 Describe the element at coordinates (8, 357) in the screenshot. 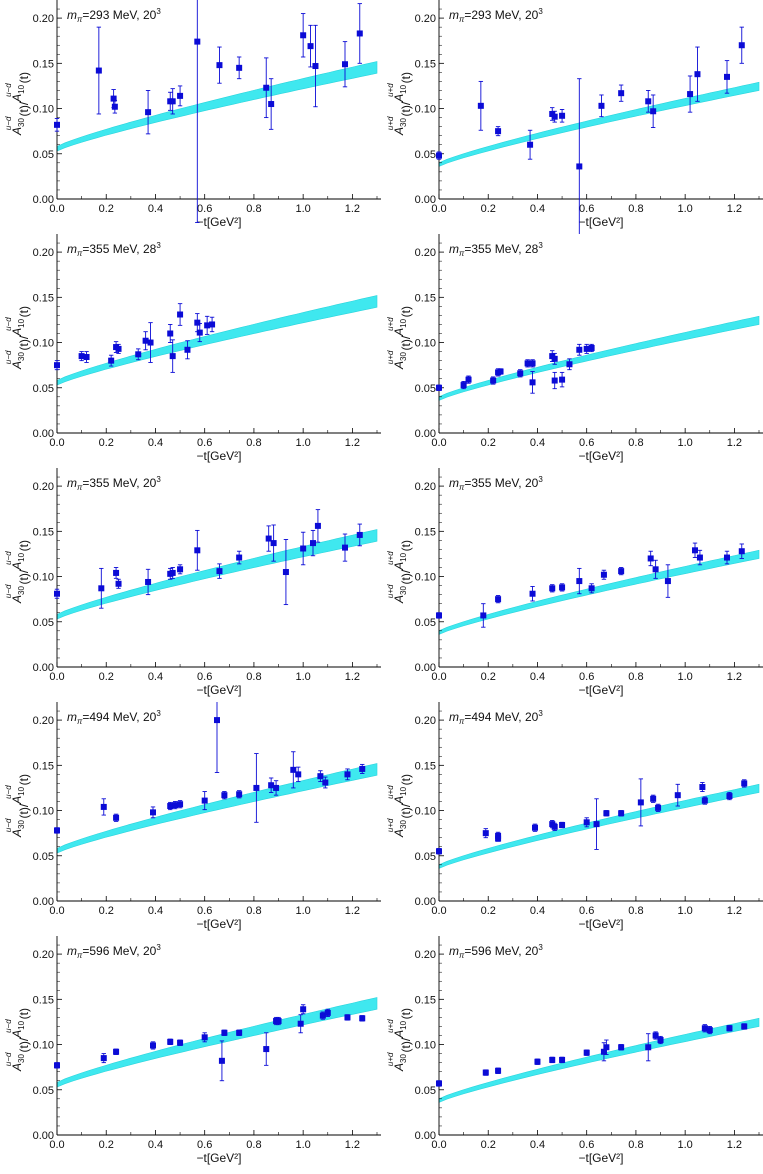

I see `y-label-sup: u−d` at that location.